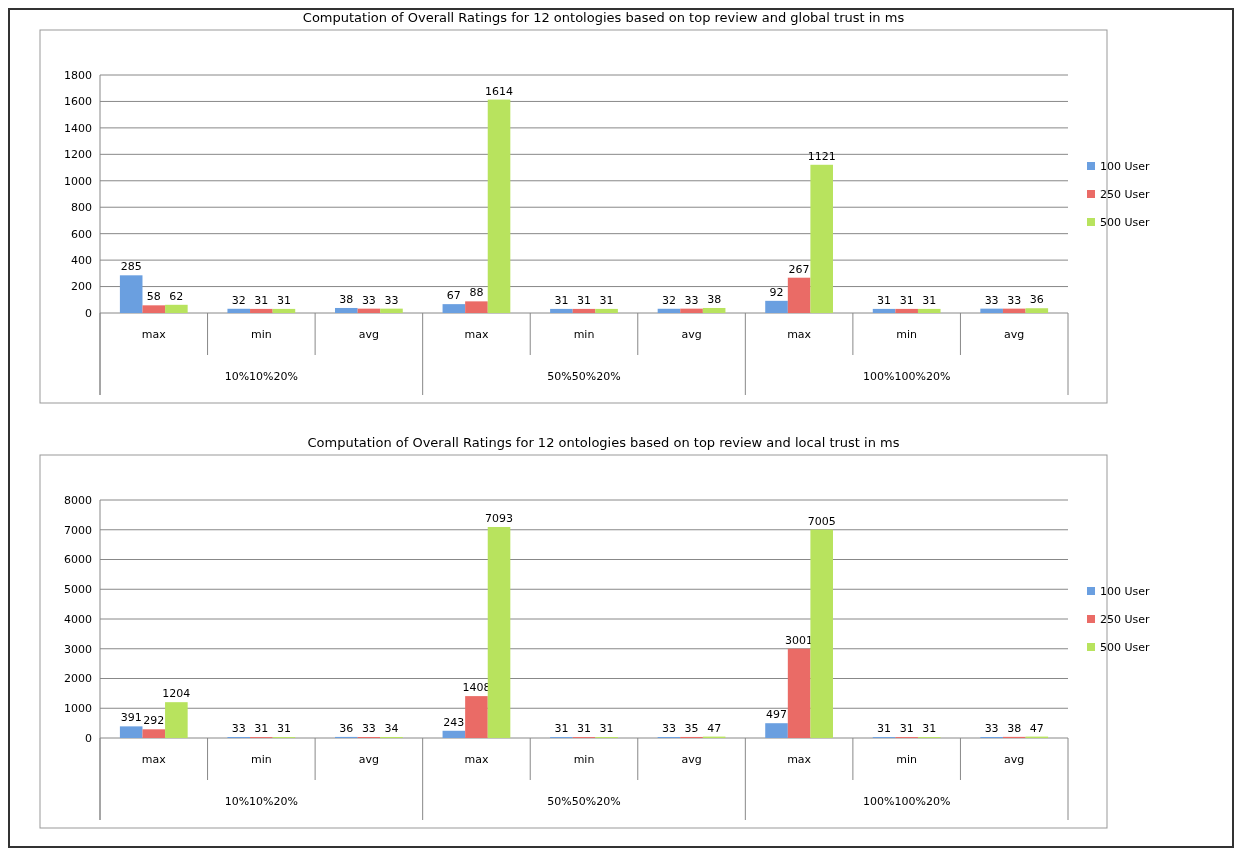  I want to click on chart-title: Computation of Overall Ratings for 12 ontologies based on top review and global trust in ms, so click(603, 17).